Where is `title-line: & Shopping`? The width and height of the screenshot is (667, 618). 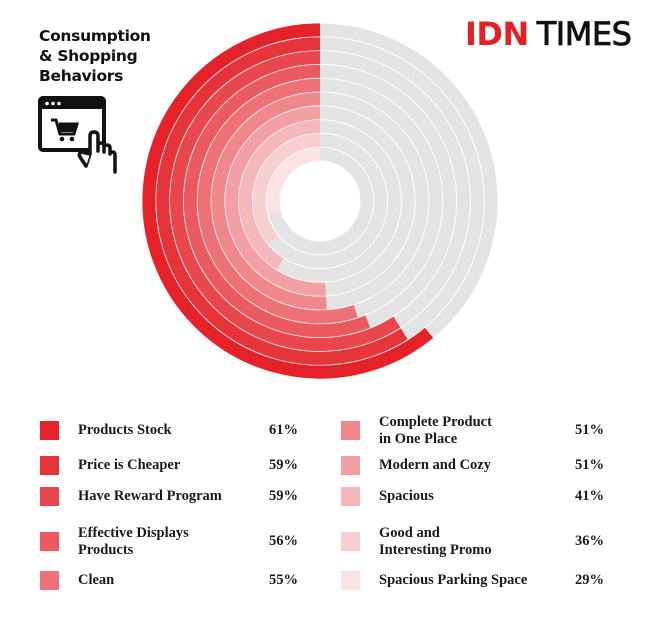 title-line: & Shopping is located at coordinates (88, 56).